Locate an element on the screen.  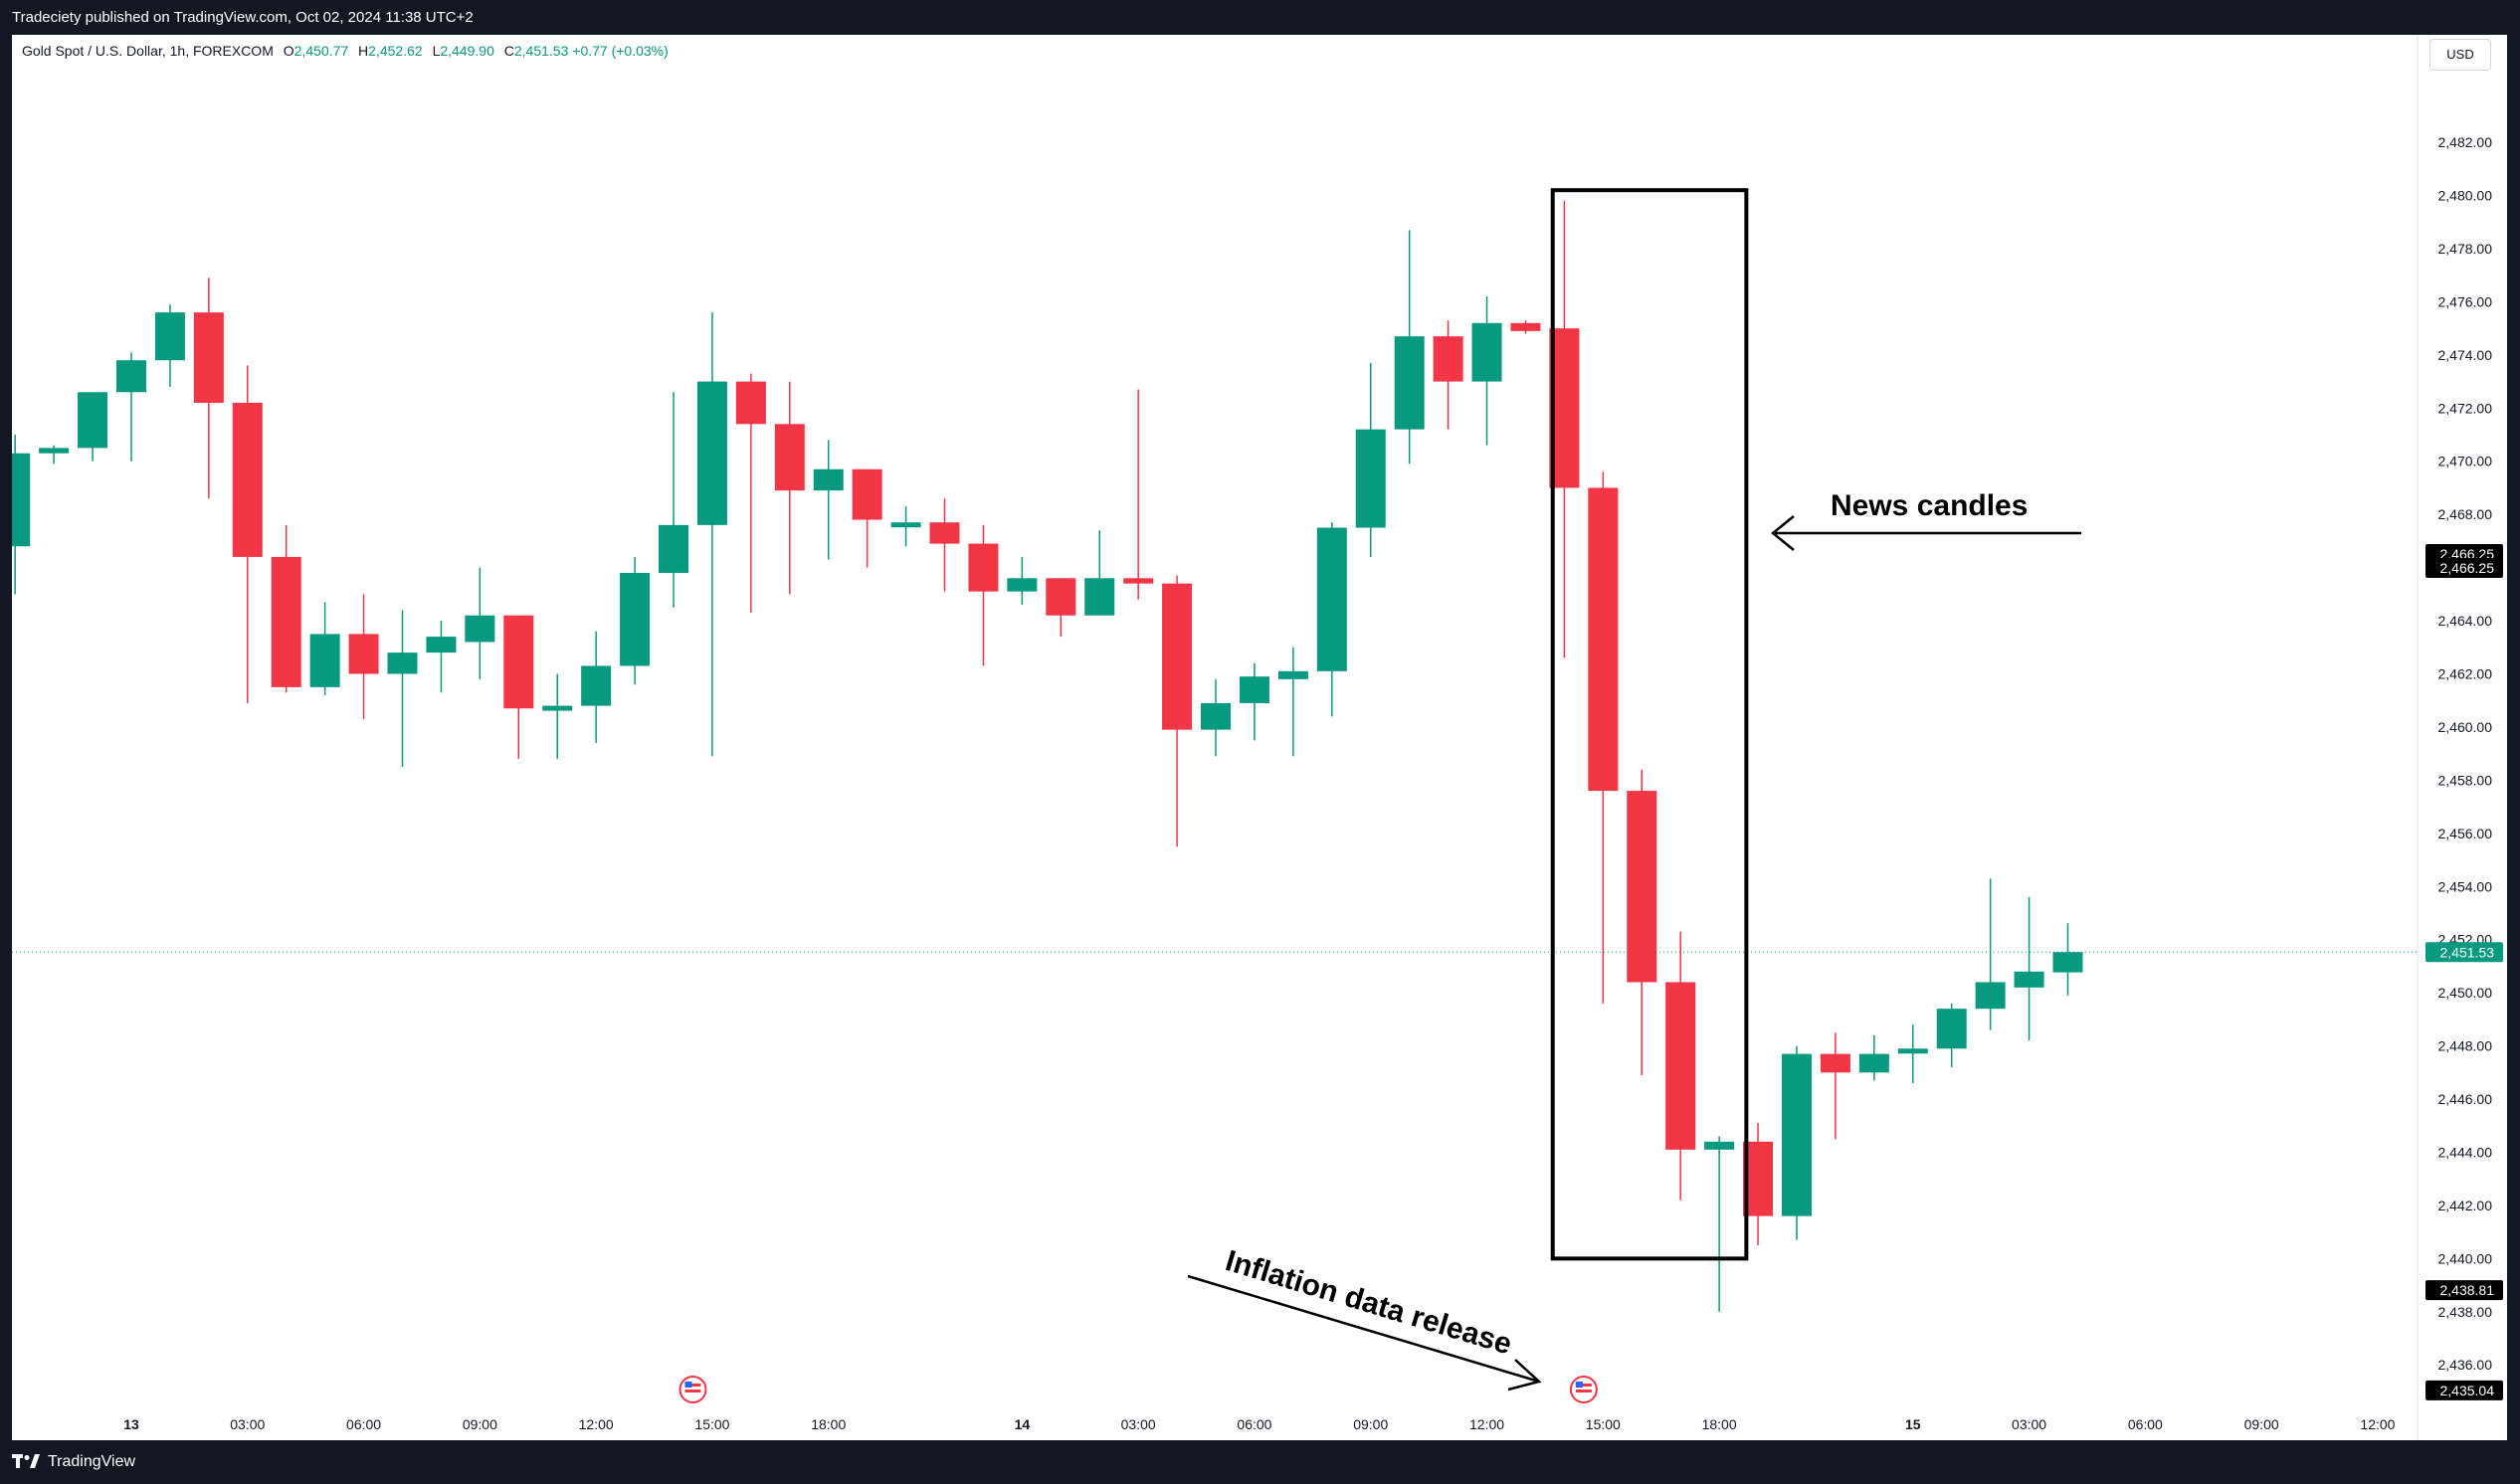
time-tick-label: 06:00 is located at coordinates (2145, 1424).